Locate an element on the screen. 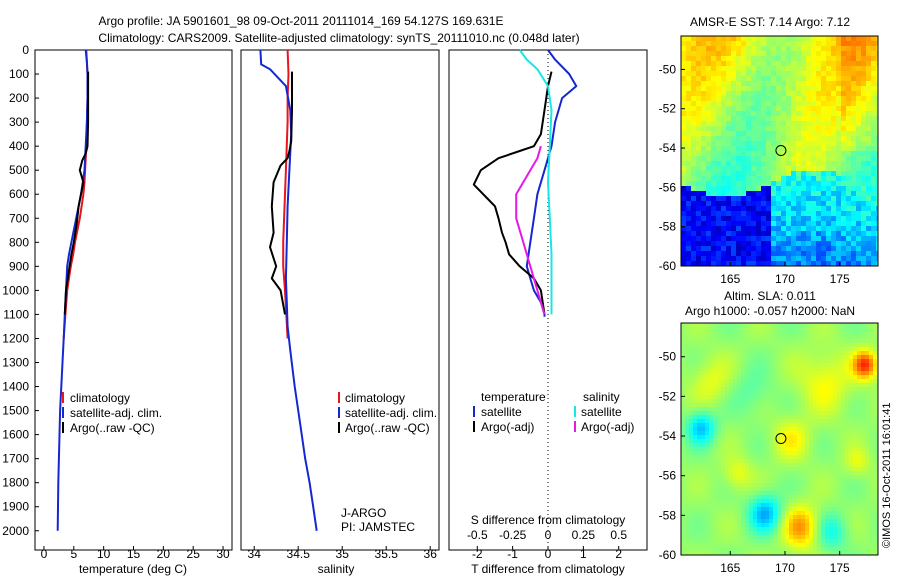 Image resolution: width=900 pixels, height=580 pixels. x-tick-label: 34.5 is located at coordinates (299, 554).